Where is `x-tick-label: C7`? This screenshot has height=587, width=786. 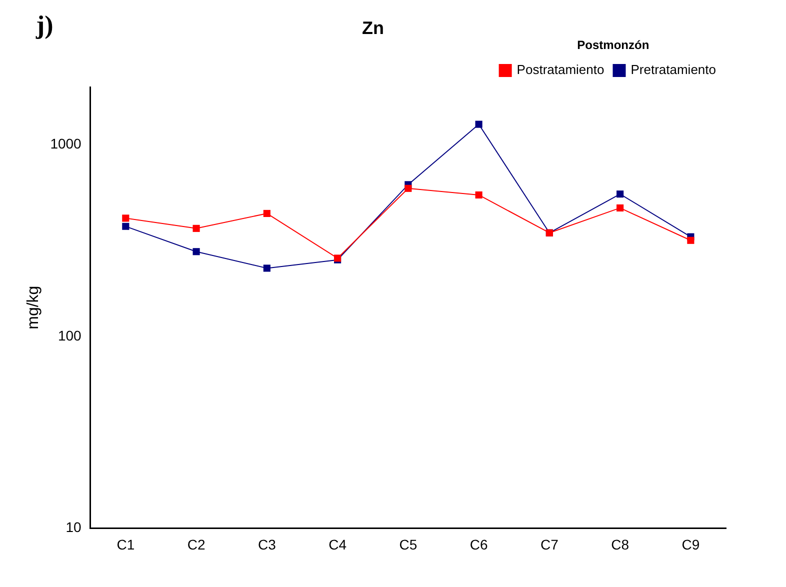 x-tick-label: C7 is located at coordinates (549, 544).